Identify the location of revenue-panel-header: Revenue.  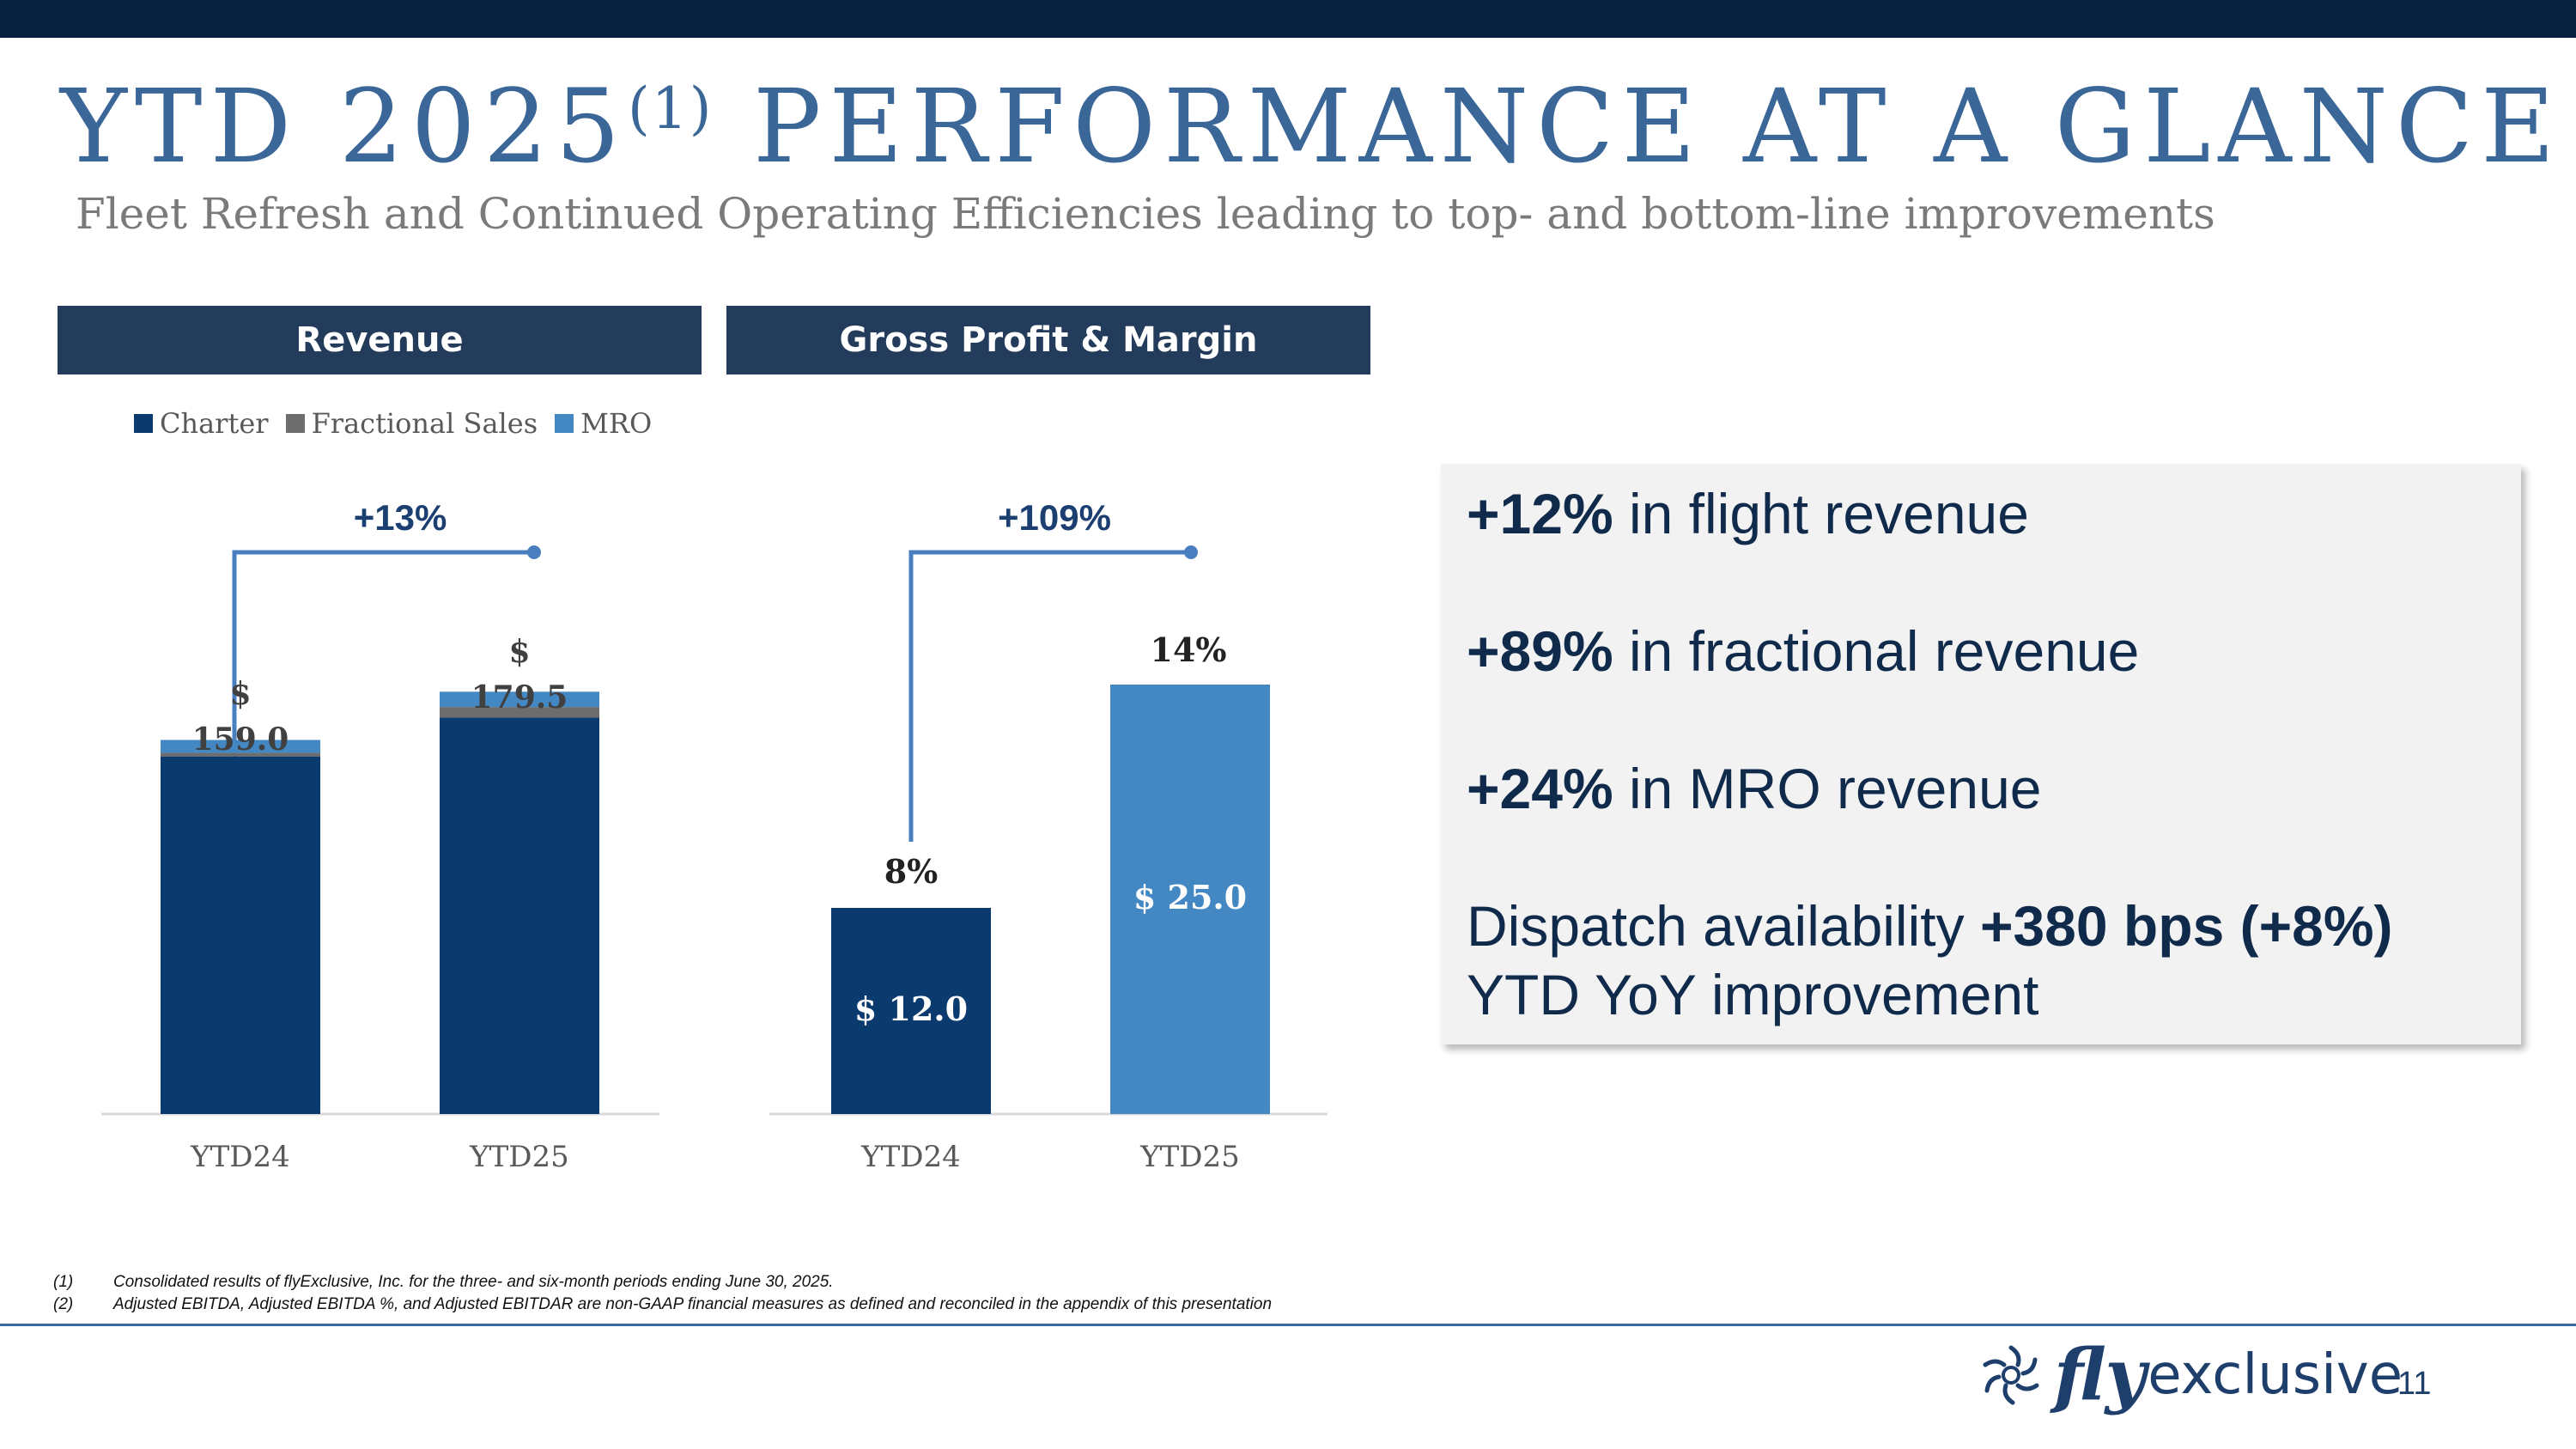
(380, 340).